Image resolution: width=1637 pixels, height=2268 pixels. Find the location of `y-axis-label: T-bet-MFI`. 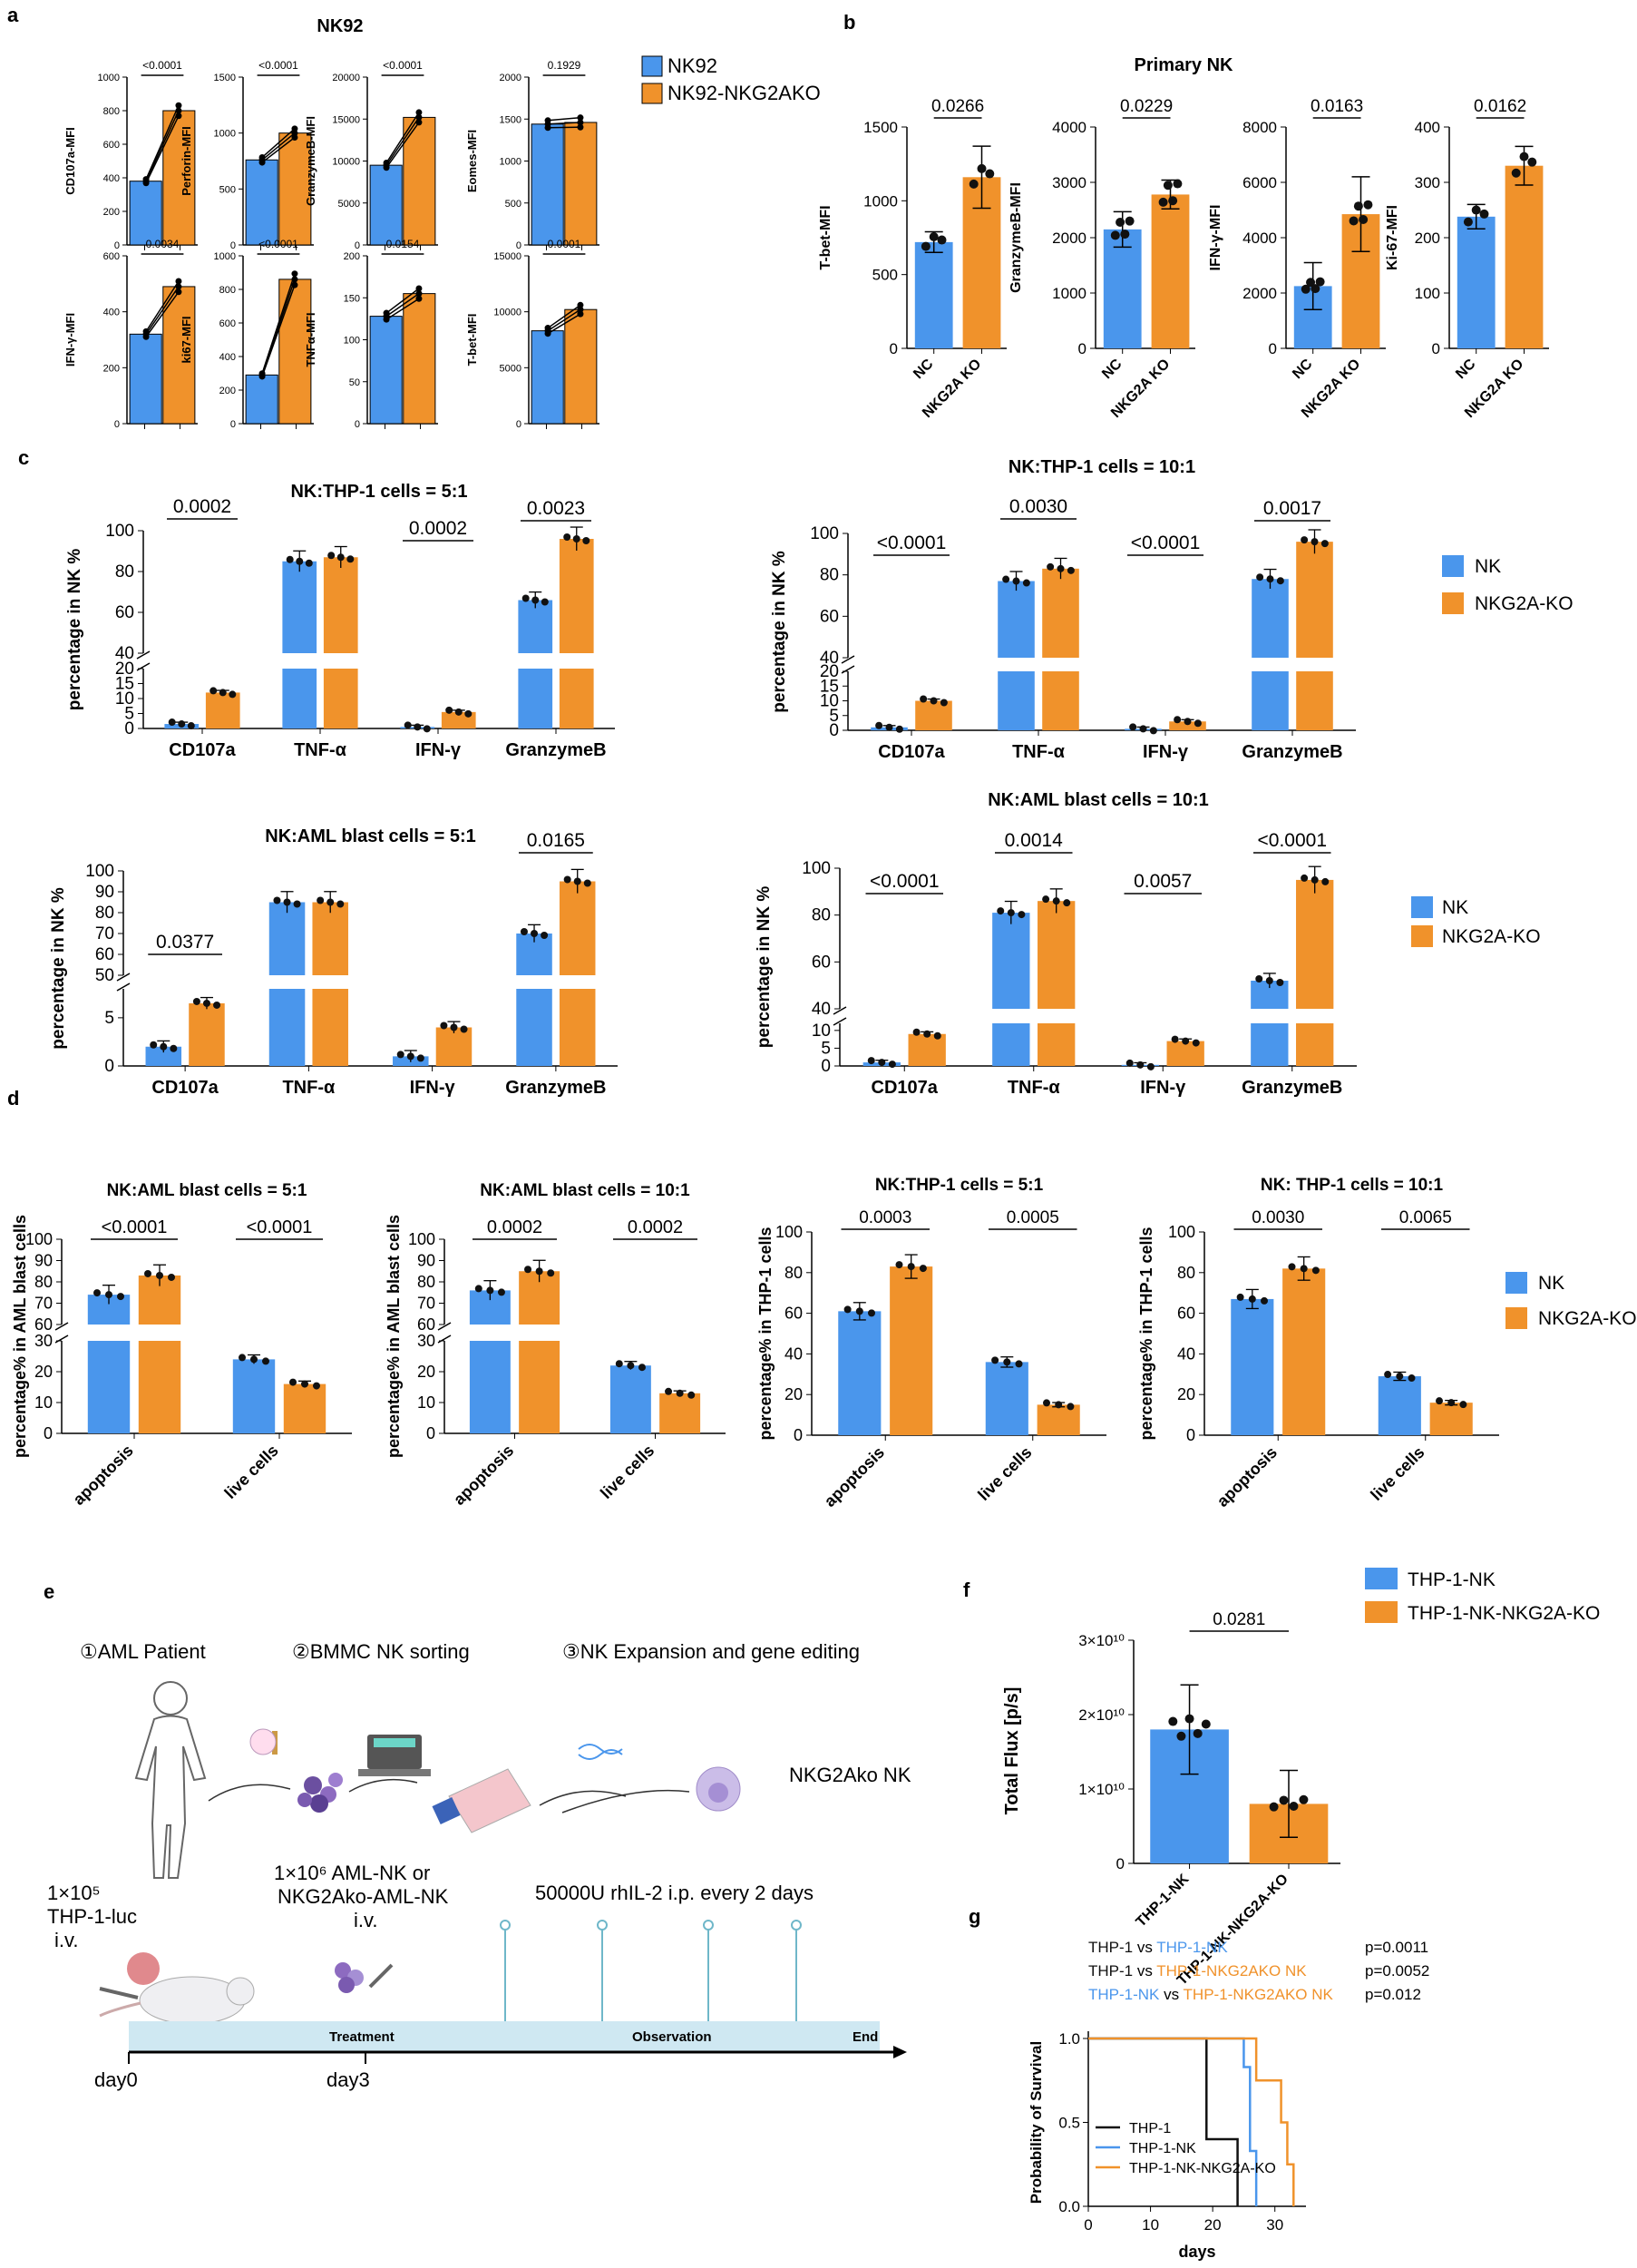

y-axis-label: T-bet-MFI is located at coordinates (825, 237).